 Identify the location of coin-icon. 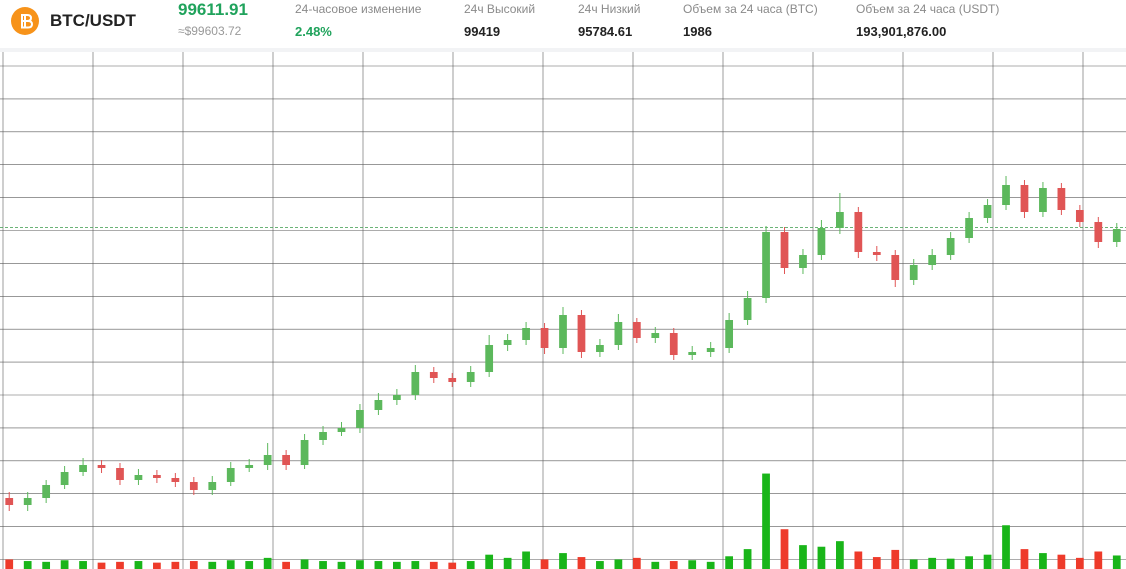
(25, 21).